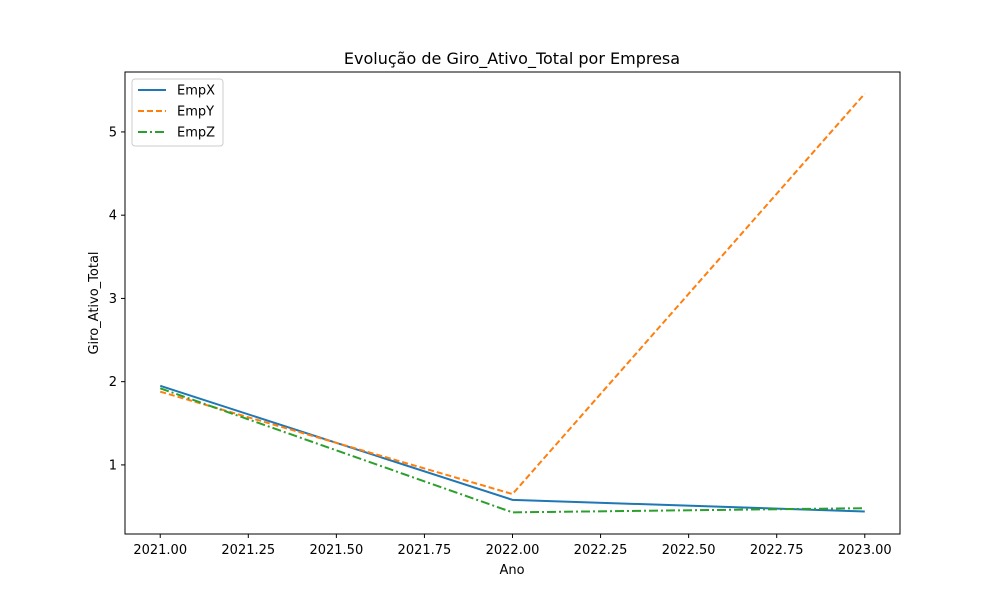 The width and height of the screenshot is (1000, 605). What do you see at coordinates (248, 550) in the screenshot?
I see `x-tick-label: 2021.25` at bounding box center [248, 550].